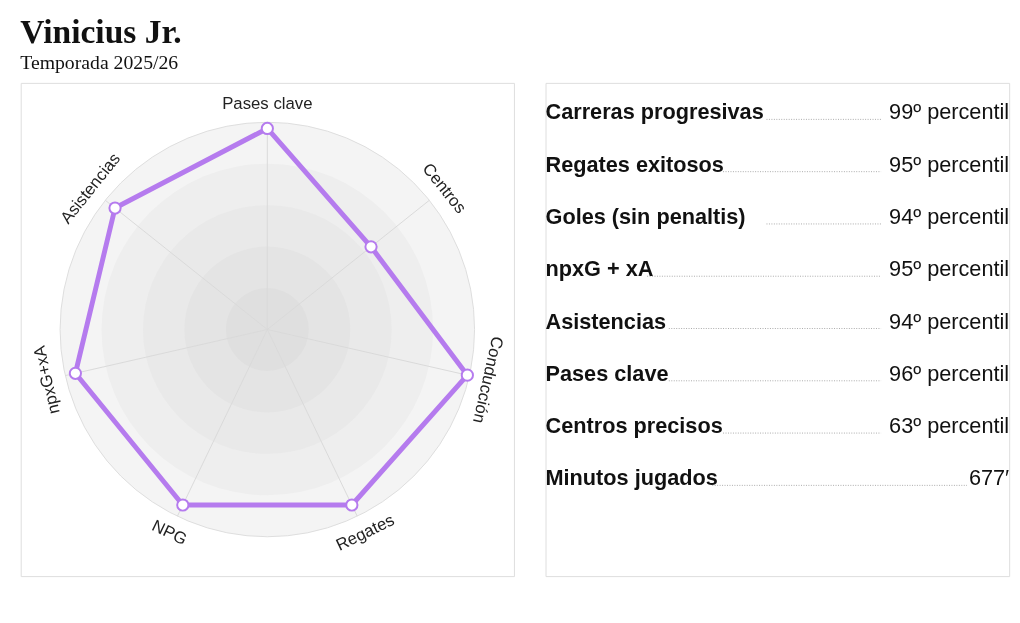  I want to click on category-label: Carreras progresivas, so click(654, 112).